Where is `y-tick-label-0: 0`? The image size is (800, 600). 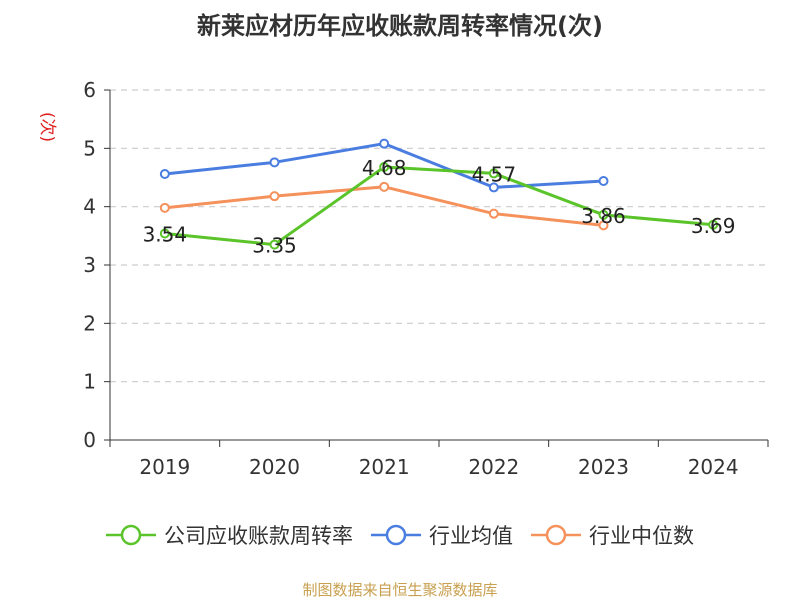
y-tick-label-0: 0 is located at coordinates (89, 440).